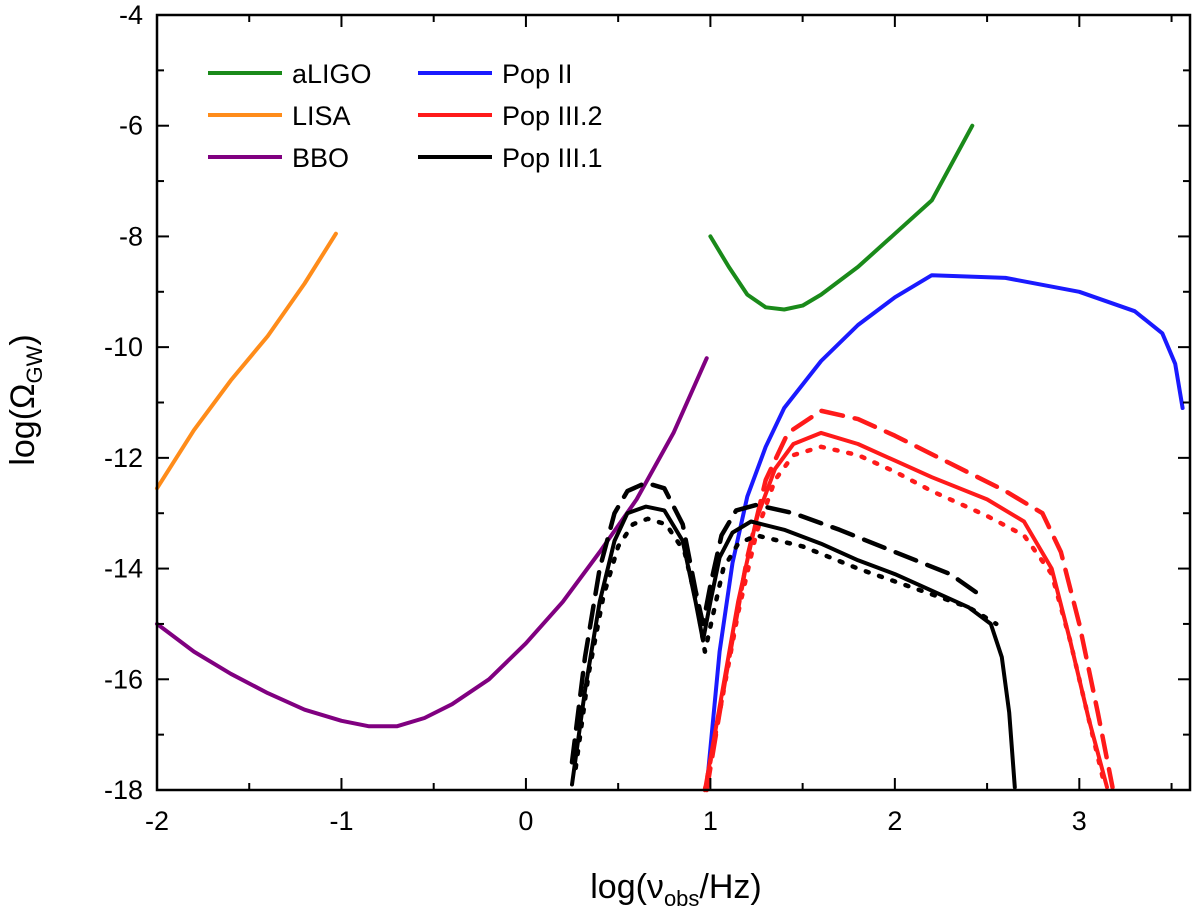 The height and width of the screenshot is (916, 1200). Describe the element at coordinates (676, 889) in the screenshot. I see `x-axis-title: log(νobs/Hz)` at that location.